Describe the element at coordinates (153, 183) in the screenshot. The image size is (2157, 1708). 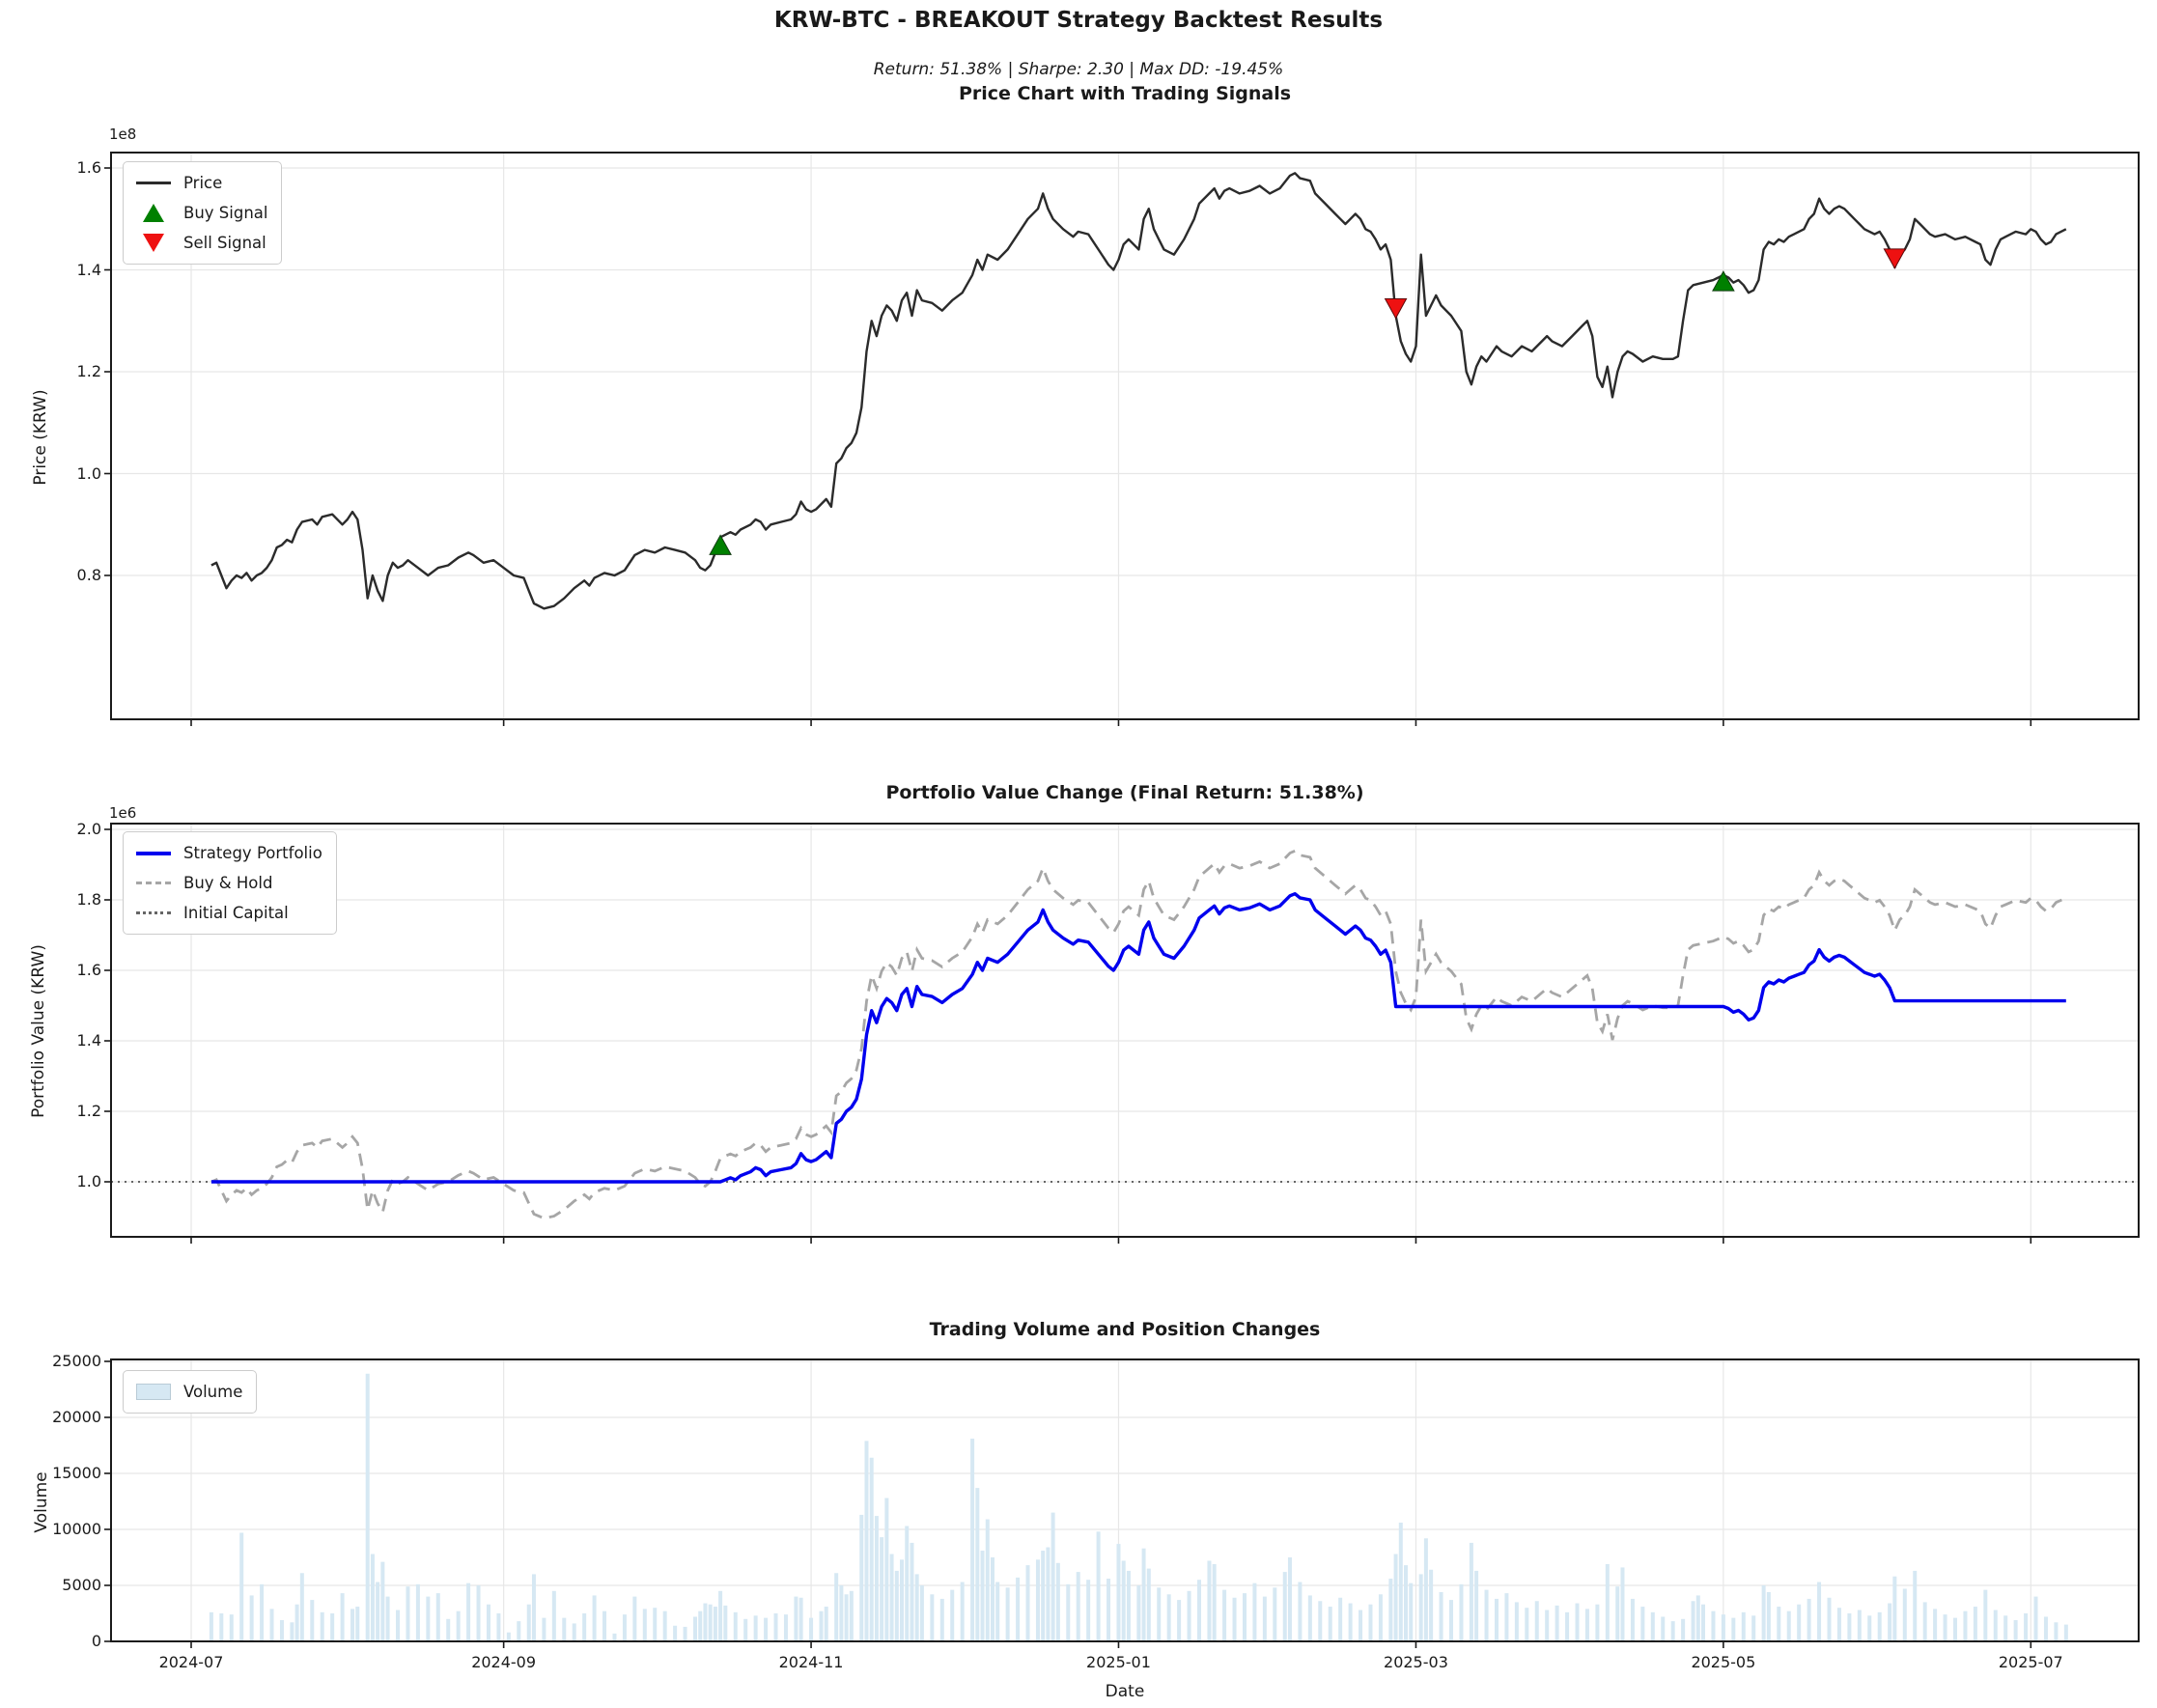
I see `price-line-swatch` at that location.